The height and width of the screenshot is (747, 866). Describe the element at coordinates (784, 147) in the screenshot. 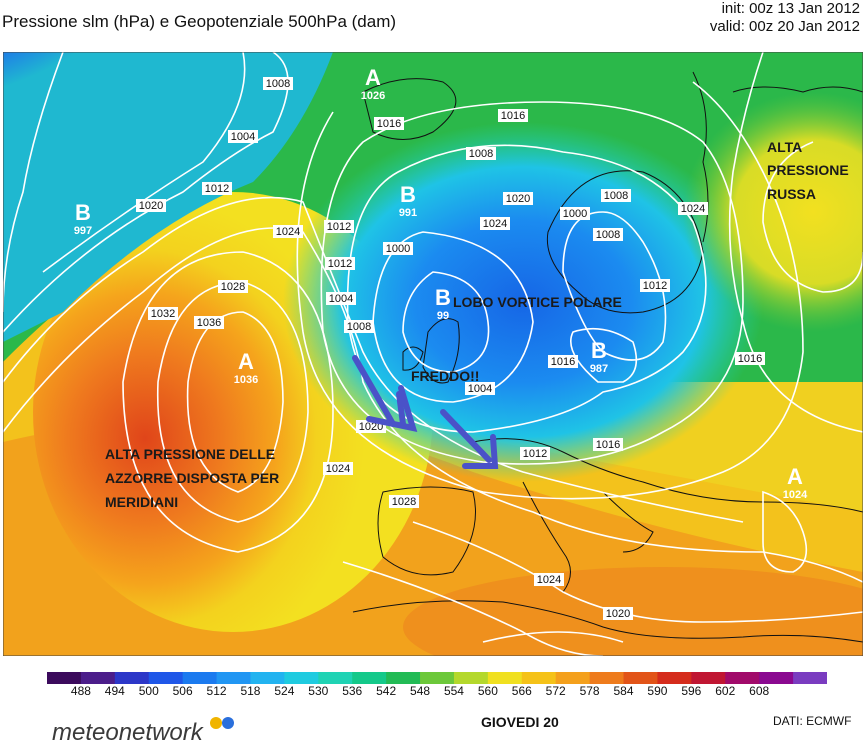

I see `russian-high-line1: ALTA` at that location.